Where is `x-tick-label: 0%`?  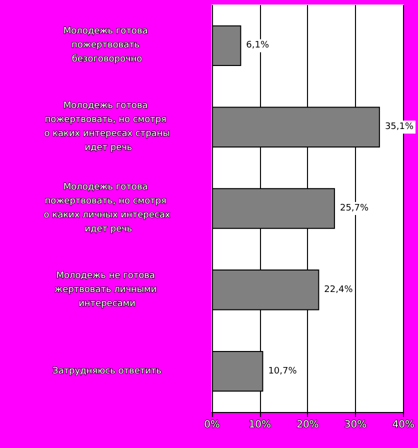 x-tick-label: 0% is located at coordinates (212, 425).